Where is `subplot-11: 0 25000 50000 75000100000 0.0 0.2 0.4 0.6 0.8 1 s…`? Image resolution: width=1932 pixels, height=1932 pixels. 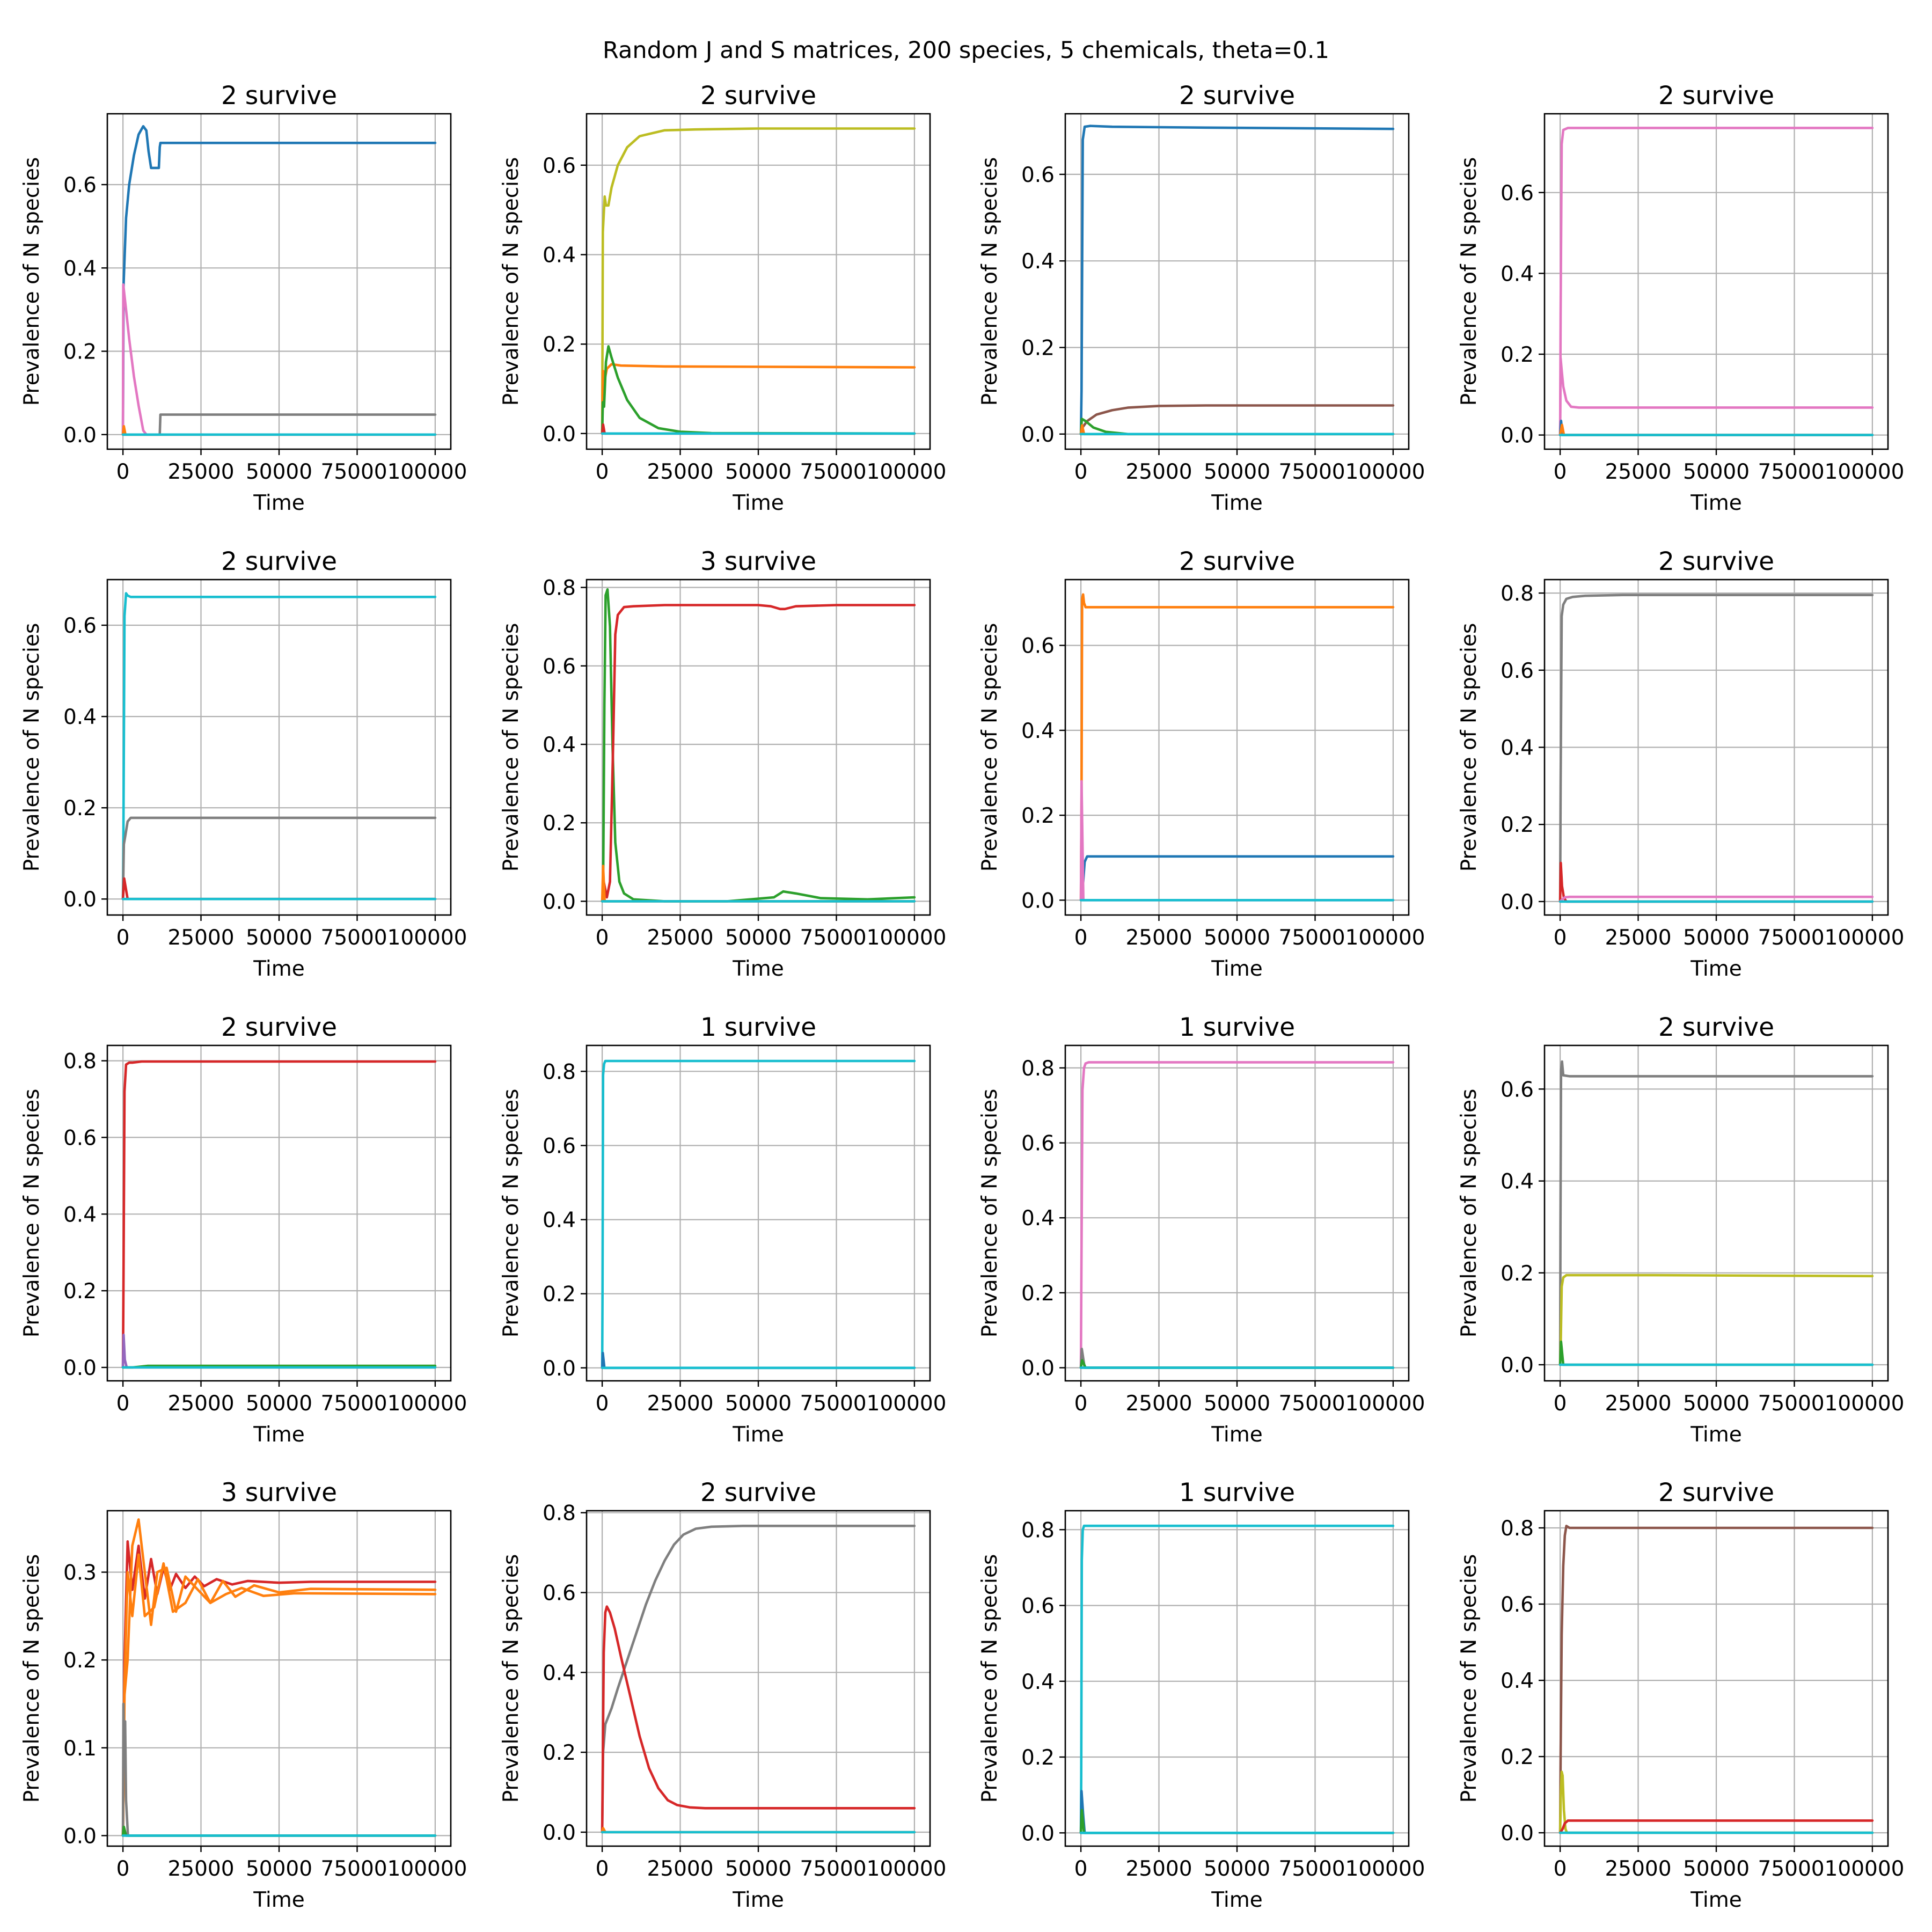
subplot-11: 0 25000 50000 75000100000 0.0 0.2 0.4 0.6 0.8 1 s… is located at coordinates (1201, 1230).